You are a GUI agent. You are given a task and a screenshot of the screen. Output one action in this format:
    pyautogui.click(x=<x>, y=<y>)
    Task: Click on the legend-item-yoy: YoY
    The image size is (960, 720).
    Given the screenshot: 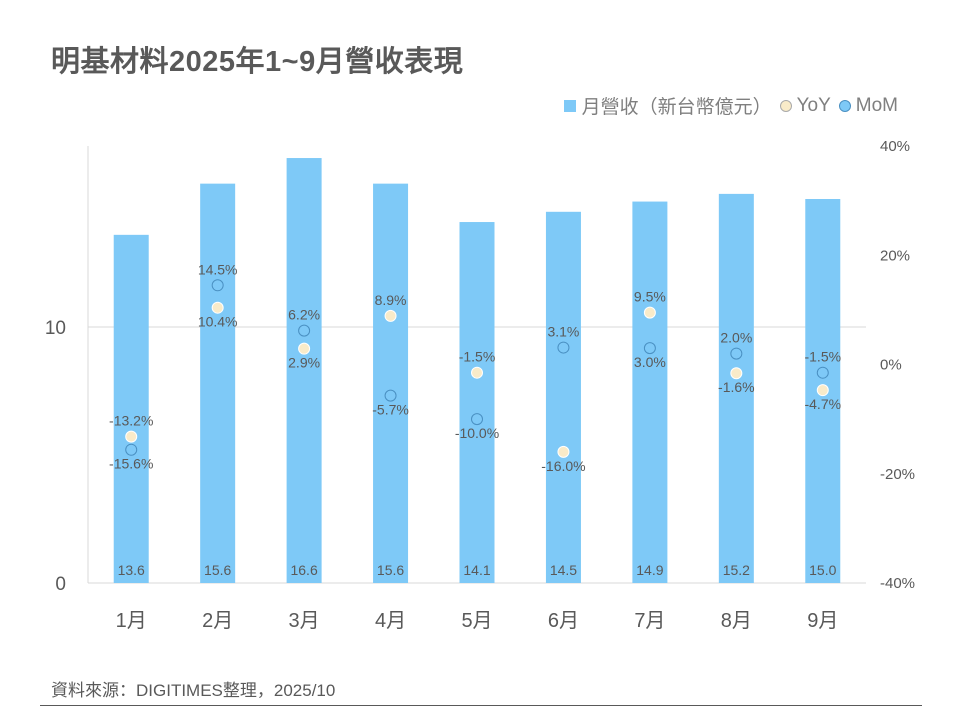 What is the action you would take?
    pyautogui.click(x=805, y=105)
    